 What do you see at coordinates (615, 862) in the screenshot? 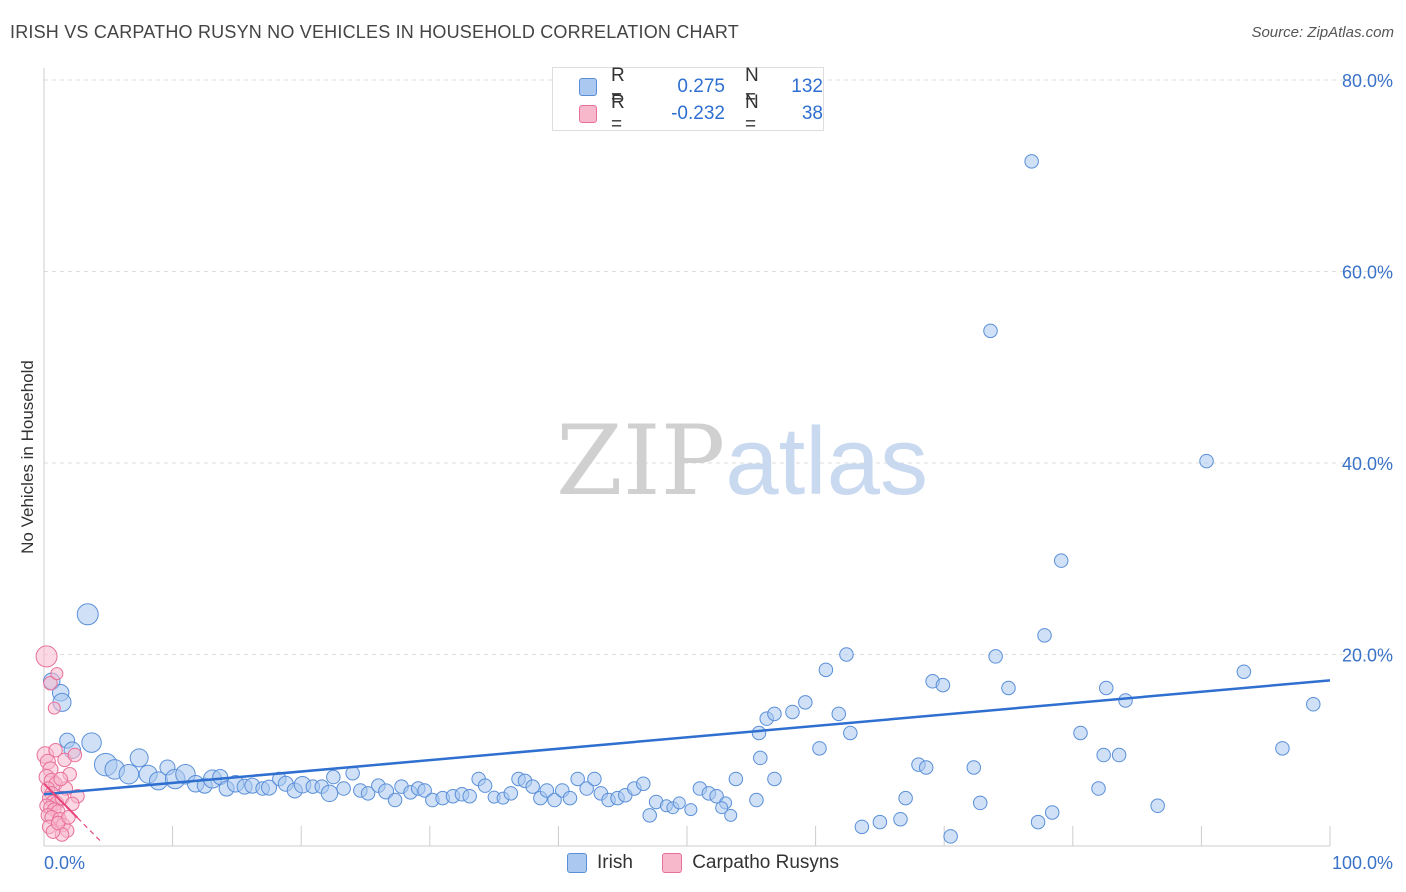
I see `series-legend-label-irish: Irish` at bounding box center [615, 862].